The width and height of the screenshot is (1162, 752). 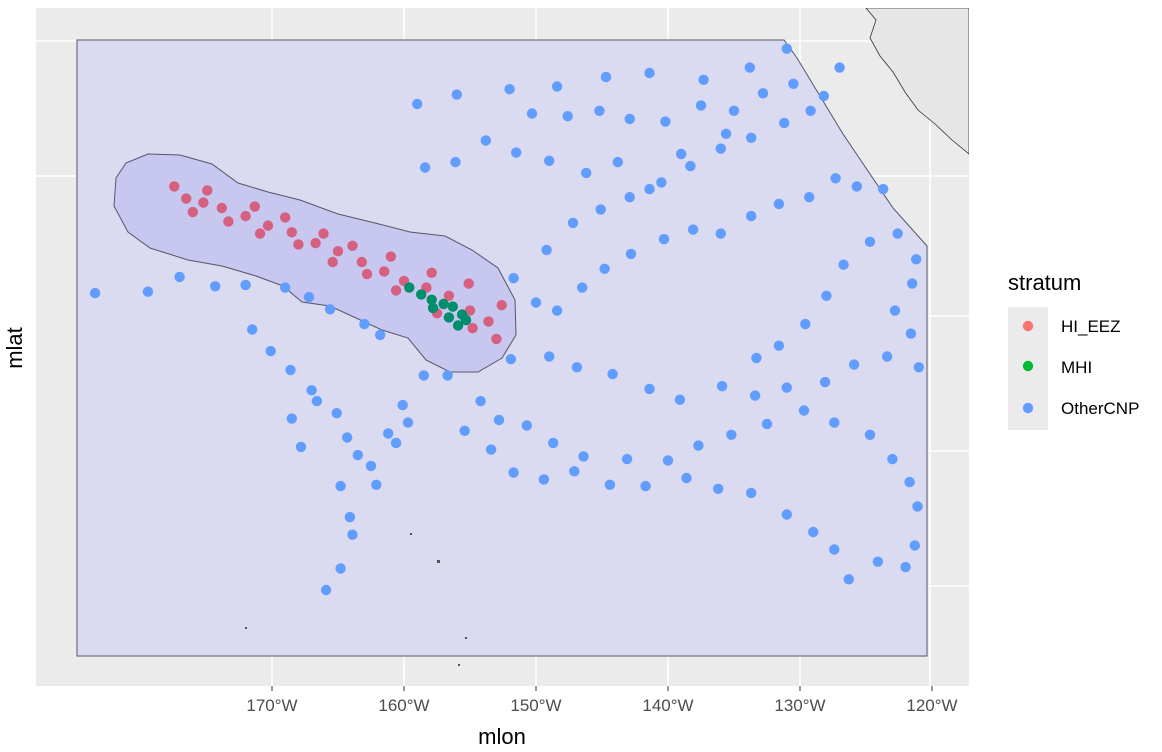 I want to click on hi-eez-polygon, so click(x=315, y=263).